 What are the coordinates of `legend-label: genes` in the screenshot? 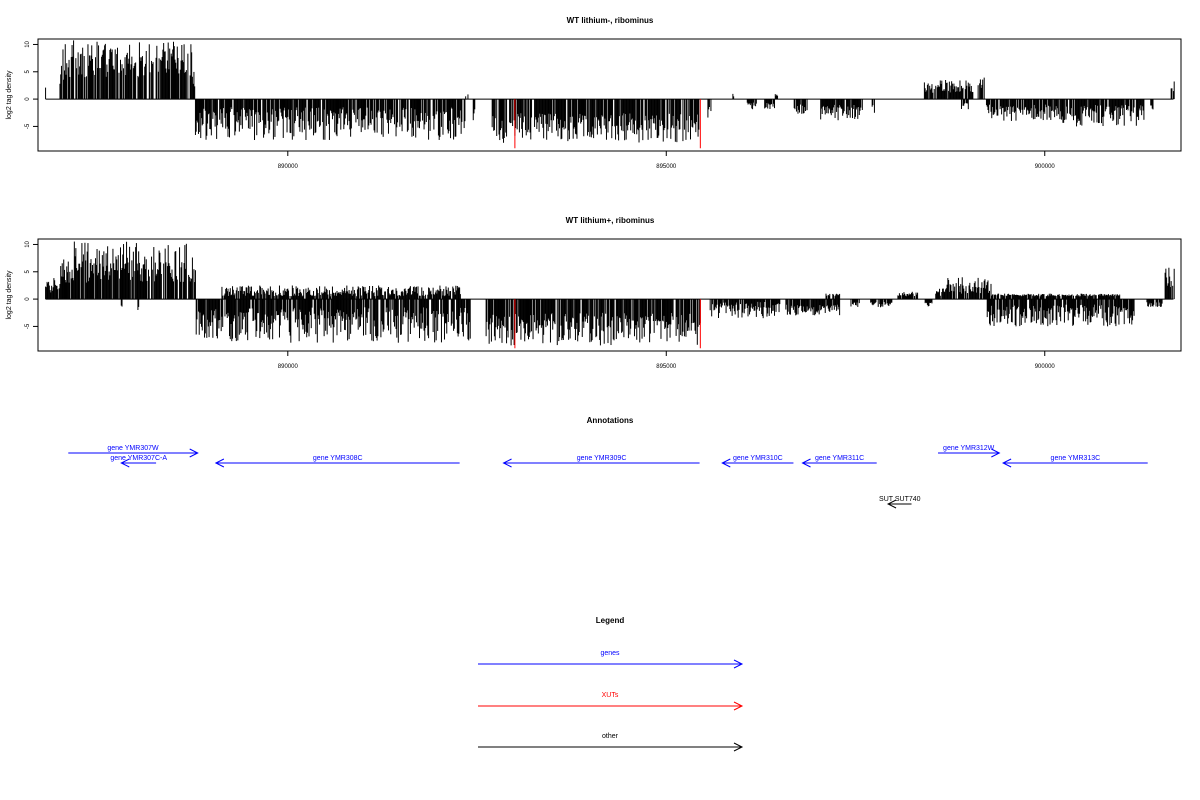 It's located at (610, 653).